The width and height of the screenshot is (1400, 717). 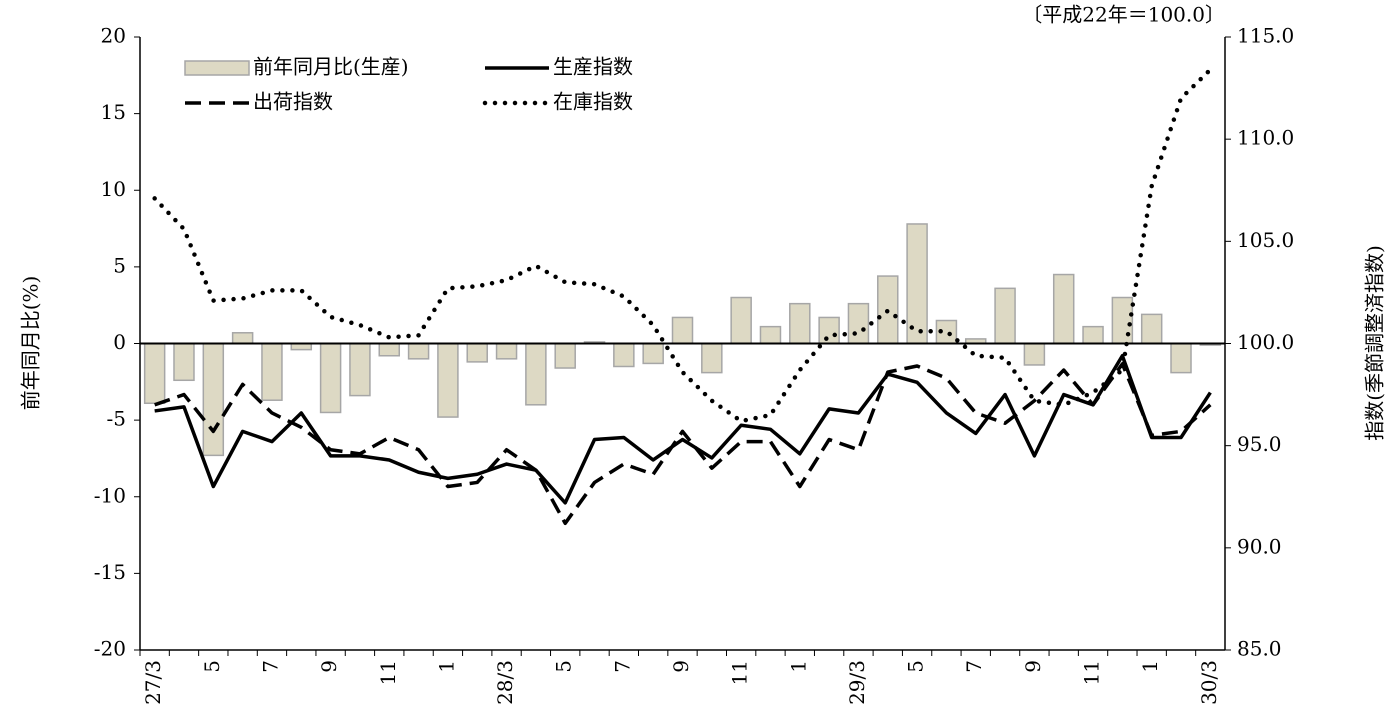 What do you see at coordinates (1375, 343) in the screenshot?
I see `y2-axis-label: 指数(季節調整済指数)` at bounding box center [1375, 343].